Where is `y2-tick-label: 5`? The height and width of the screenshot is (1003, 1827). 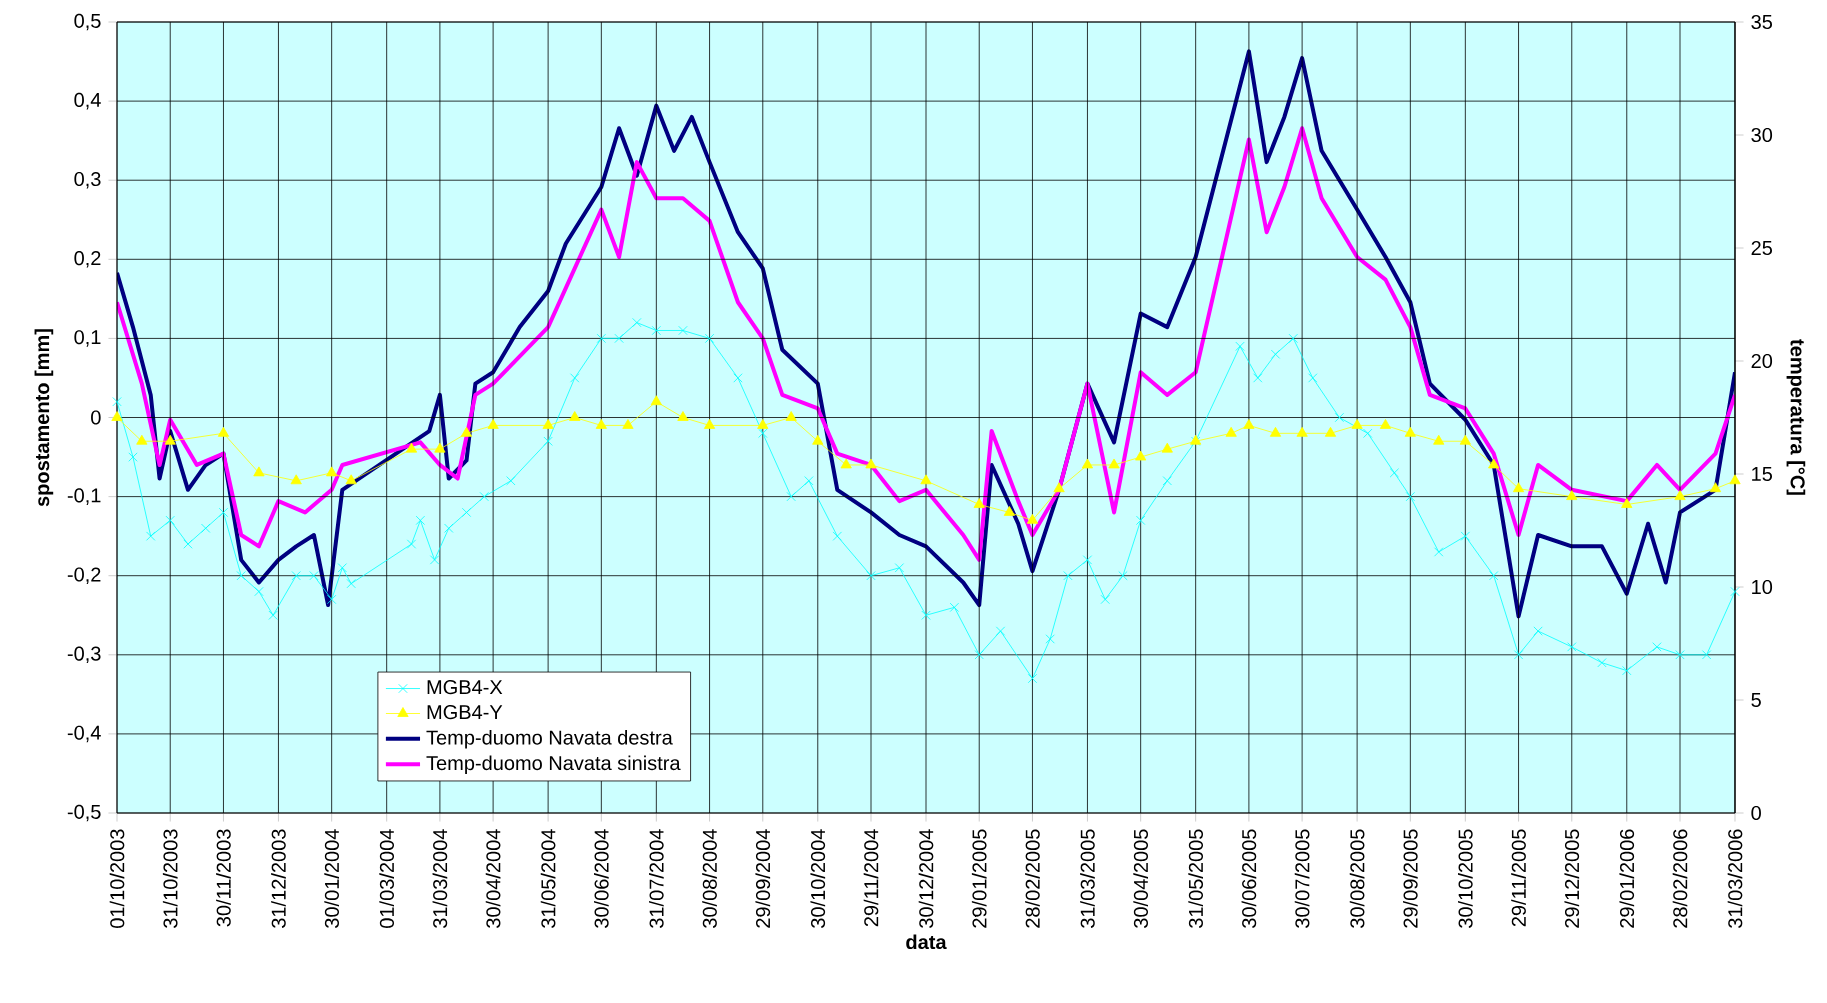
y2-tick-label: 5 is located at coordinates (1756, 700).